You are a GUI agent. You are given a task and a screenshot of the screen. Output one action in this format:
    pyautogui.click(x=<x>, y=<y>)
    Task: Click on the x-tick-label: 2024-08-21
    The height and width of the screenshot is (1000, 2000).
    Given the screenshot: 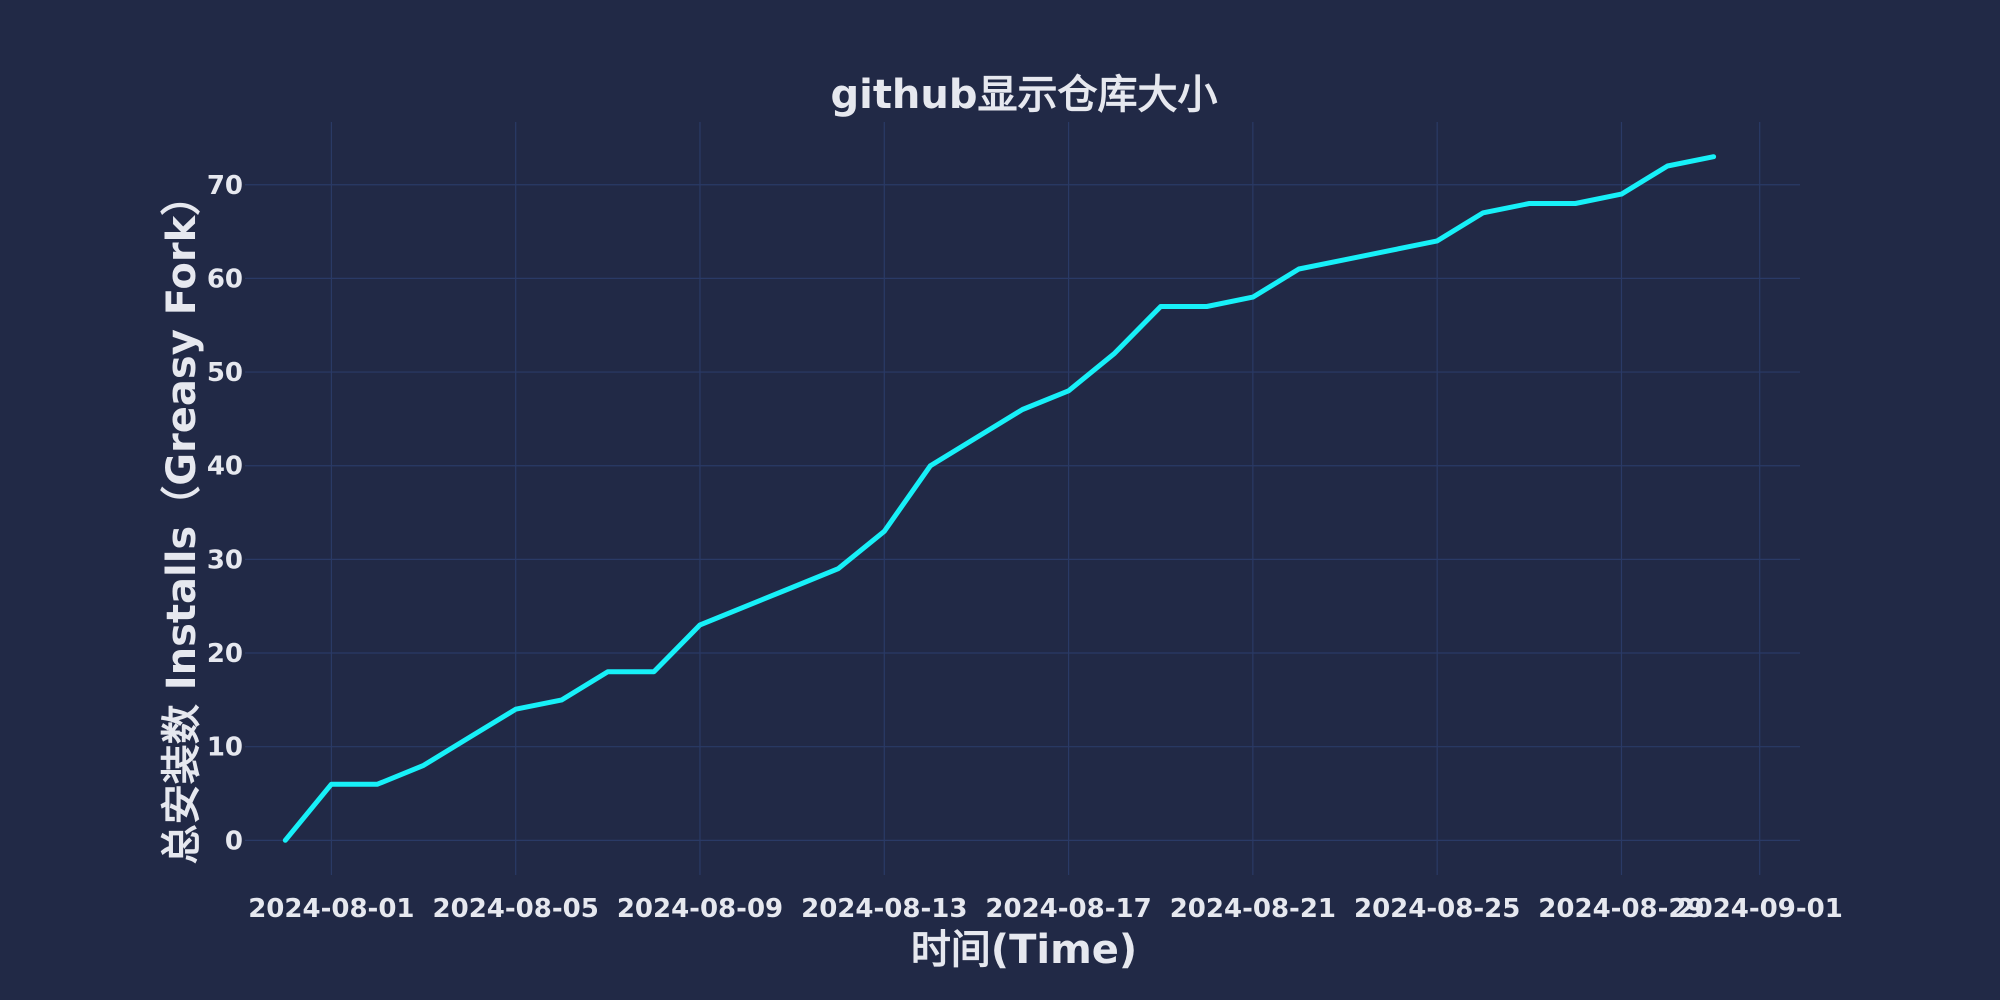 What is the action you would take?
    pyautogui.click(x=1253, y=909)
    